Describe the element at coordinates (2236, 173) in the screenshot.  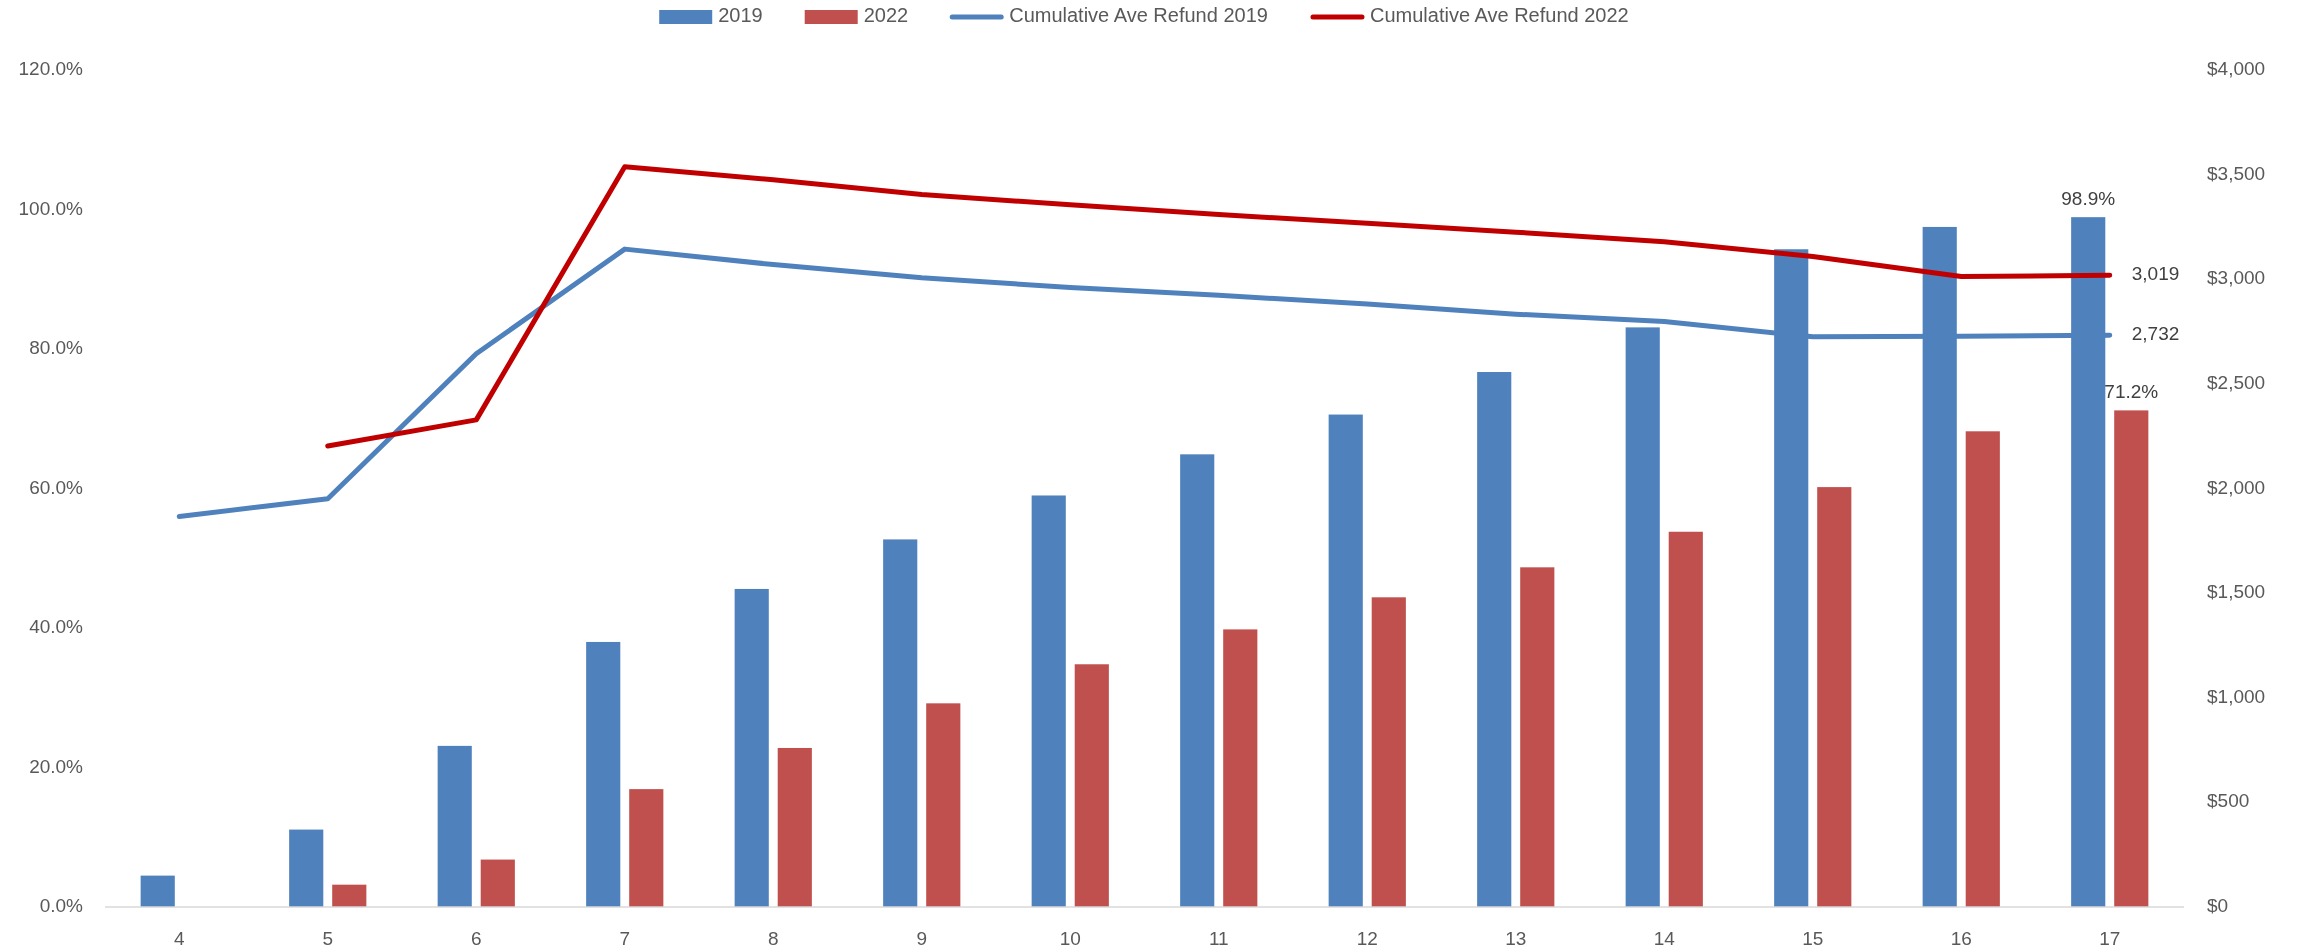
I see `y2-tick-label: $3,500` at that location.